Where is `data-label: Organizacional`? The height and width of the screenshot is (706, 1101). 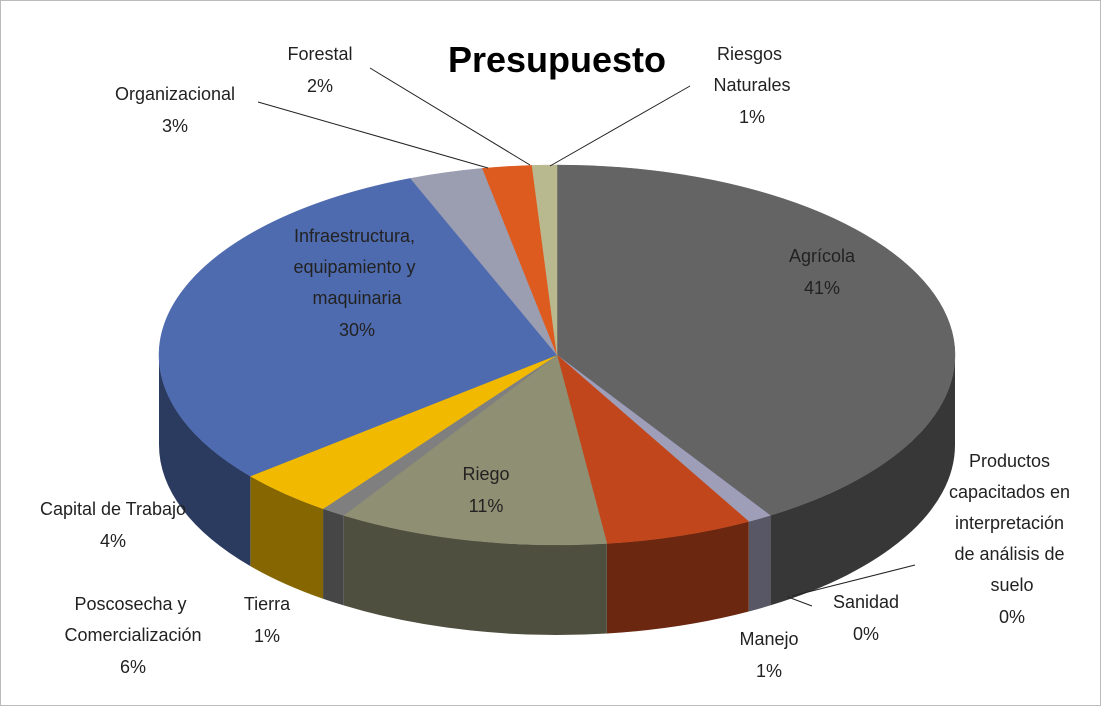
data-label: Organizacional is located at coordinates (175, 94).